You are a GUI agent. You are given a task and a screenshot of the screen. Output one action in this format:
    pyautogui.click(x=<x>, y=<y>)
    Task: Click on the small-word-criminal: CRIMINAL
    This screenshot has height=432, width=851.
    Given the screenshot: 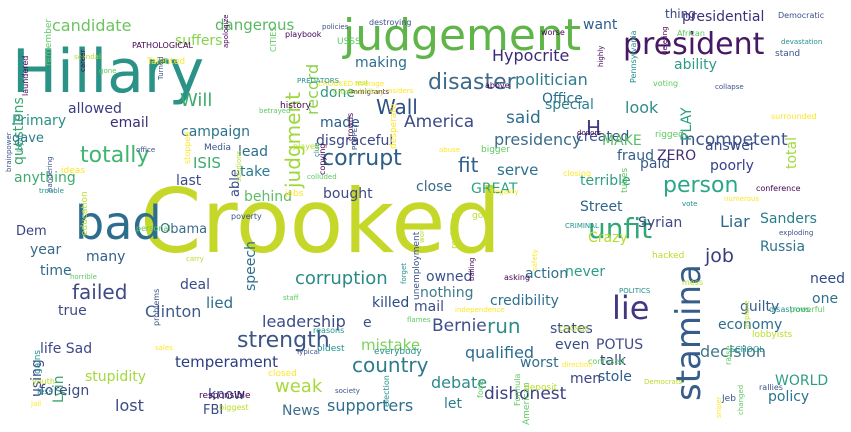 What is the action you would take?
    pyautogui.click(x=582, y=226)
    